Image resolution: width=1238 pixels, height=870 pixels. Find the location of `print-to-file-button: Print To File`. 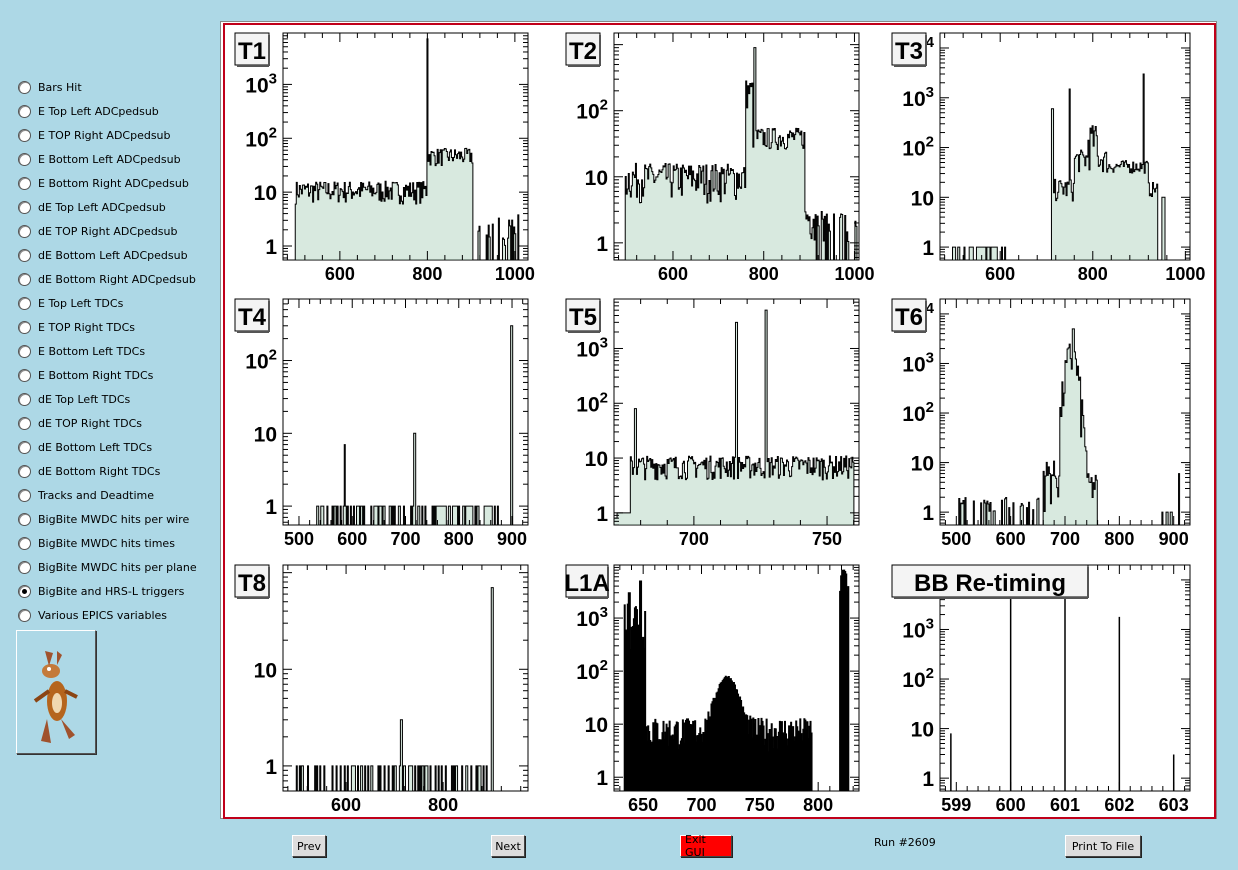

print-to-file-button: Print To File is located at coordinates (1103, 846).